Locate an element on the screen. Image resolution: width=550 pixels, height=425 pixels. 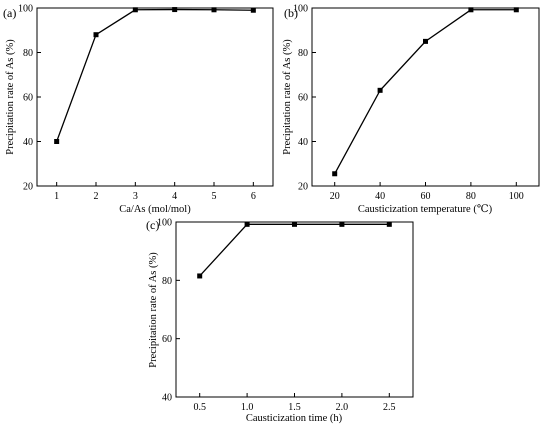
panel-b-y-tick-label: 60 is located at coordinates (303, 98).